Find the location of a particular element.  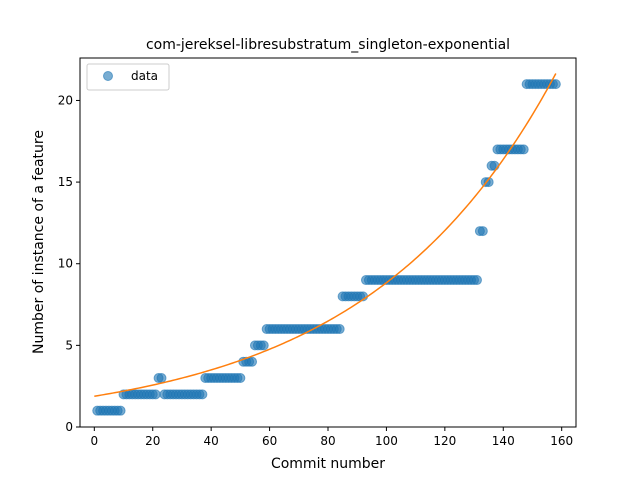

x-tick-label: 120 is located at coordinates (444, 441).